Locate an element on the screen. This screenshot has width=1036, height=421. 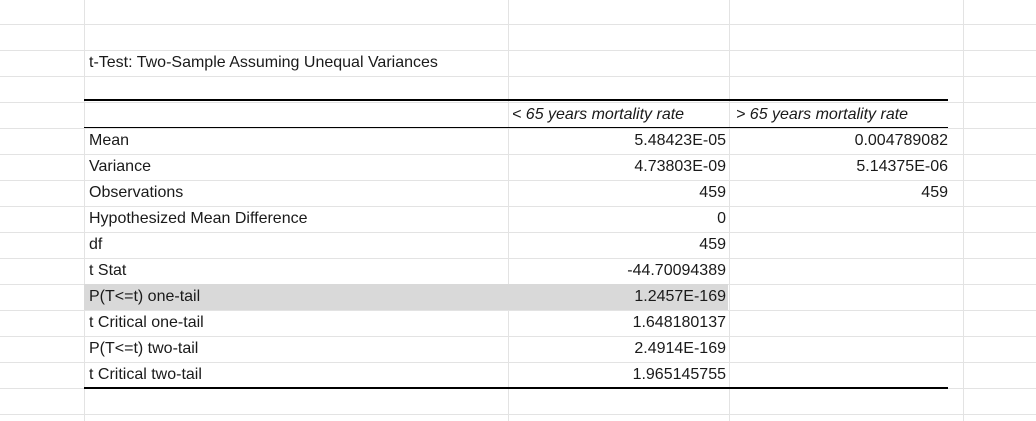
row-label-p-two-tail: P(T<=t) two-tail is located at coordinates (144, 348).